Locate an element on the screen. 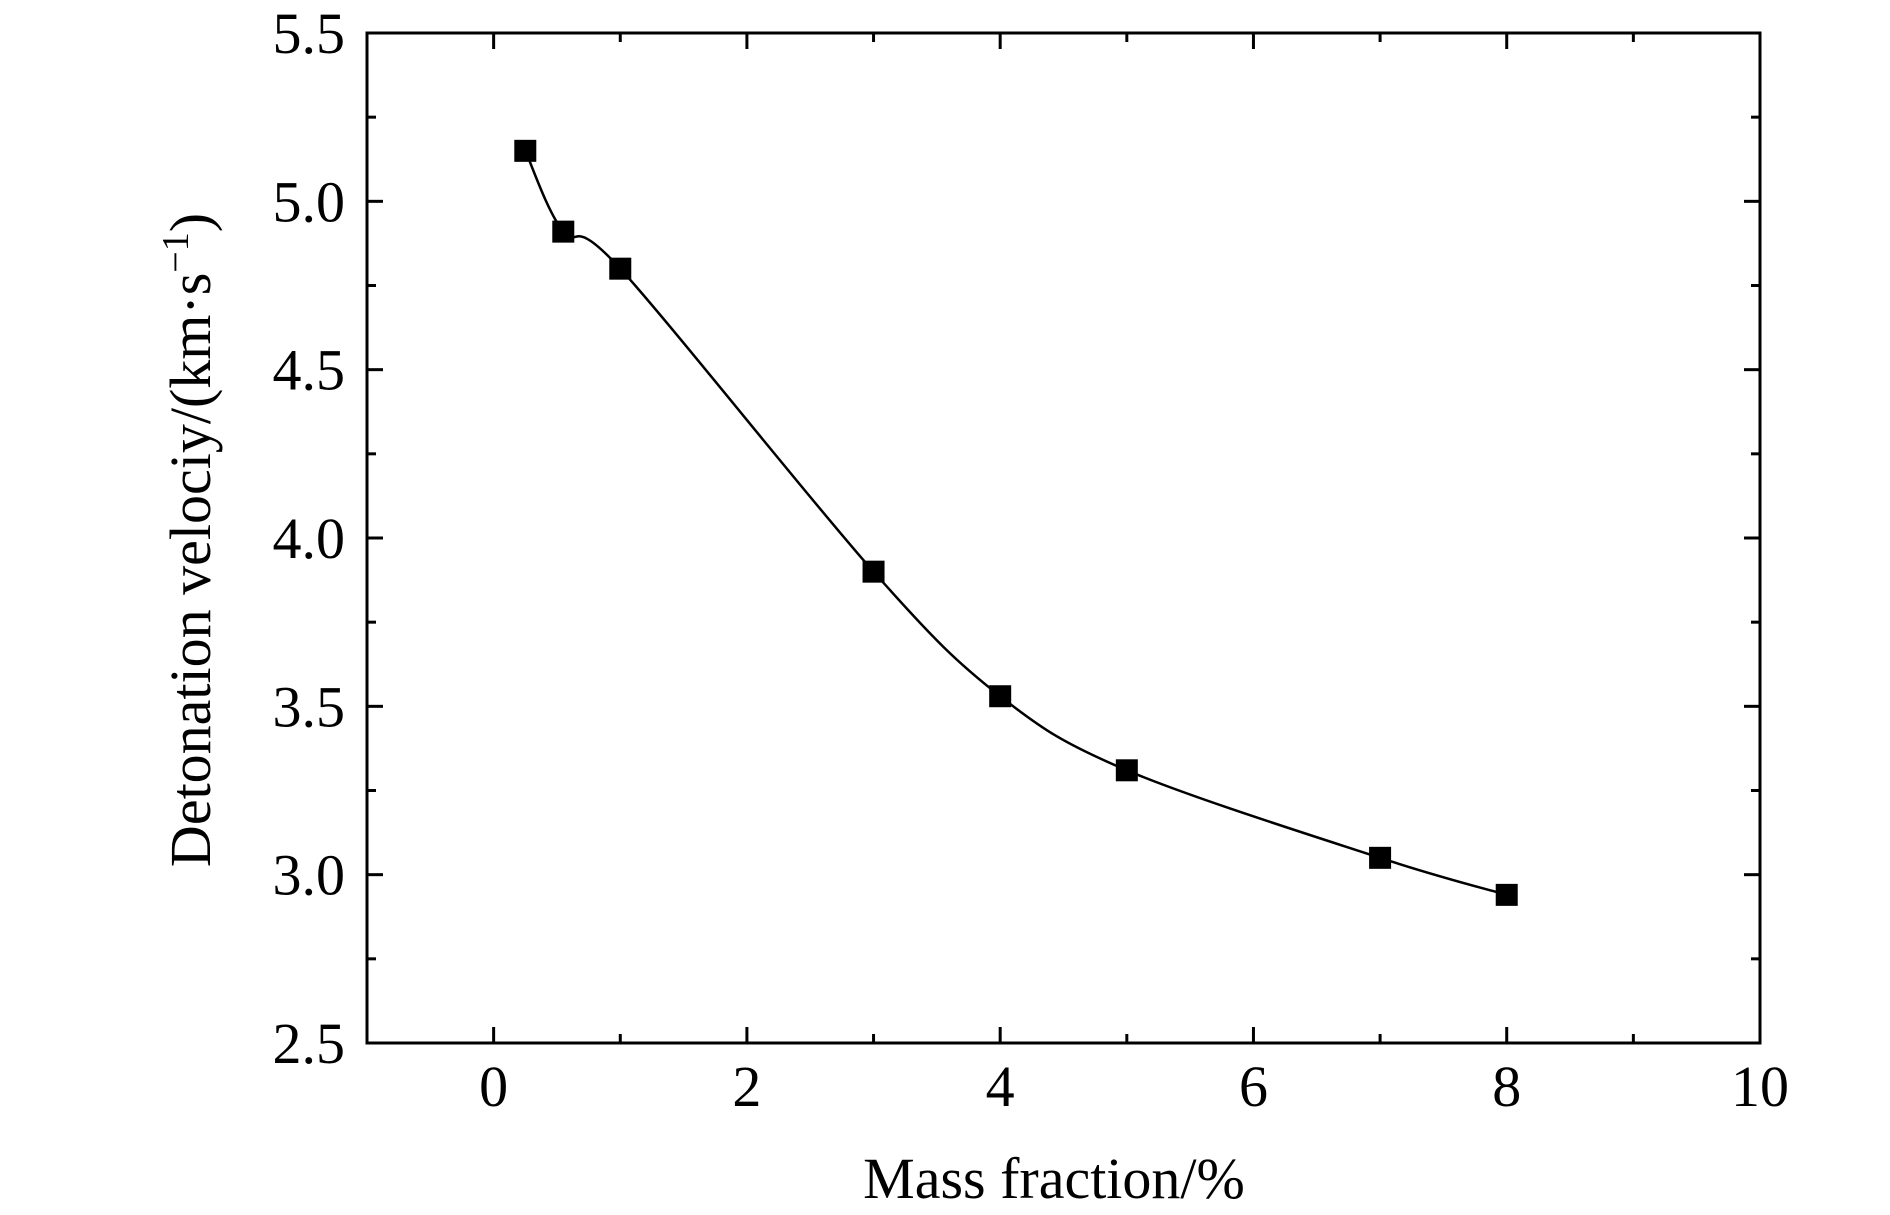  x-tick-label: 4 is located at coordinates (1000, 1086).